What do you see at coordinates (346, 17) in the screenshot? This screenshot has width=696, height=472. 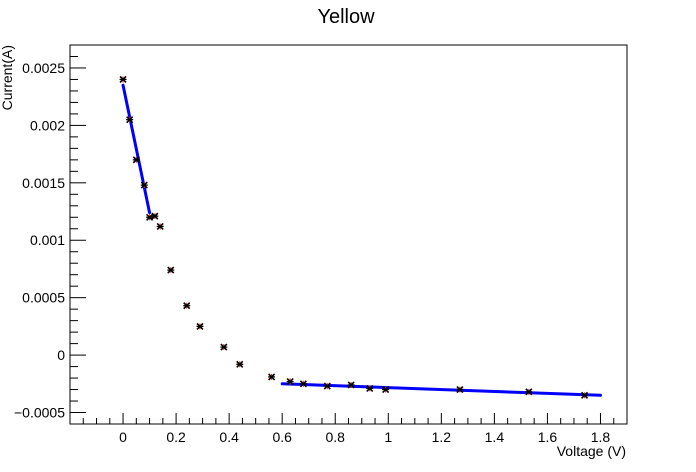 I see `chart-title: Yellow` at bounding box center [346, 17].